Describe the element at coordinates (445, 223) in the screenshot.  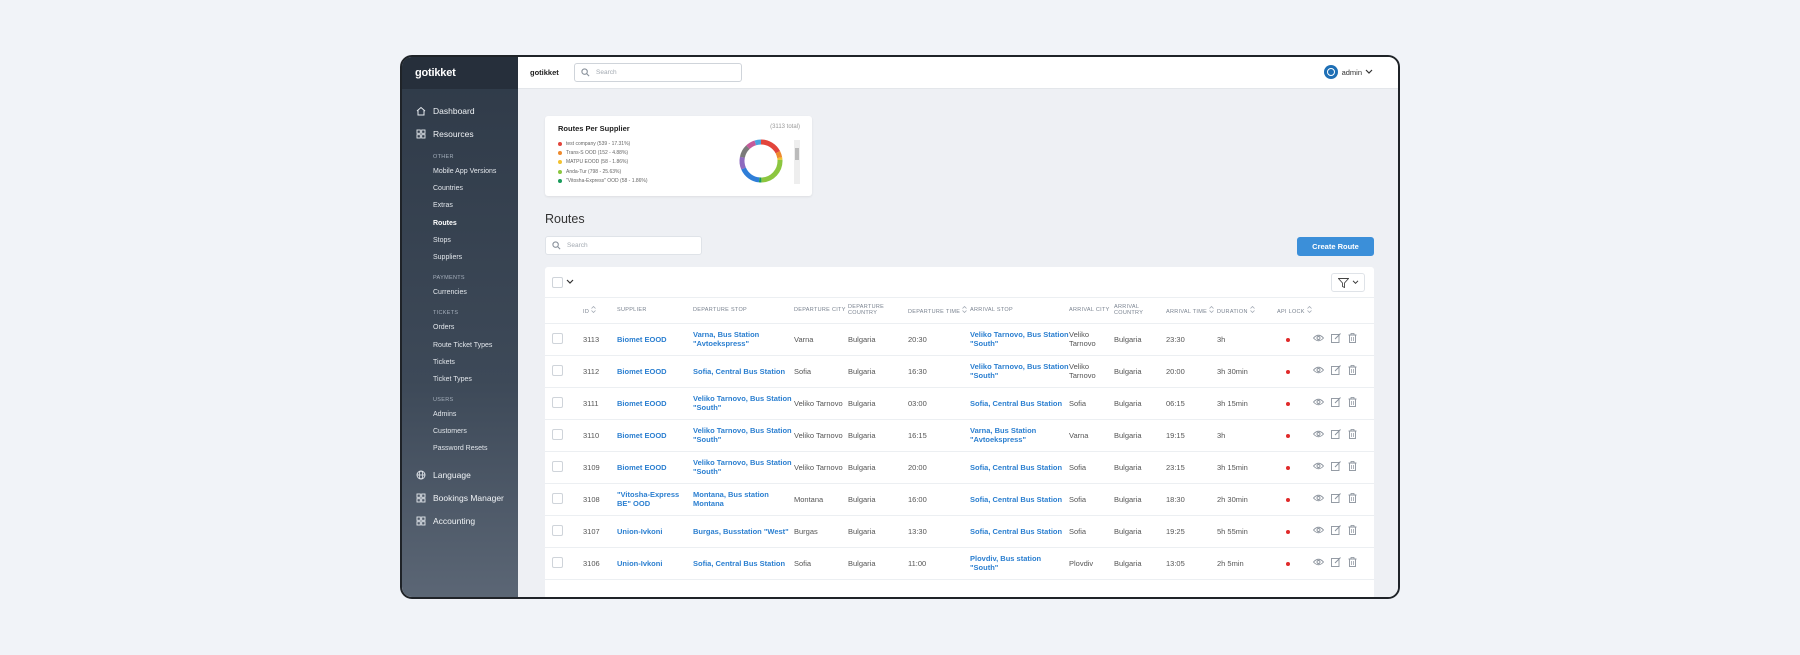
I see `sidebar-item-routes: Routes` at that location.